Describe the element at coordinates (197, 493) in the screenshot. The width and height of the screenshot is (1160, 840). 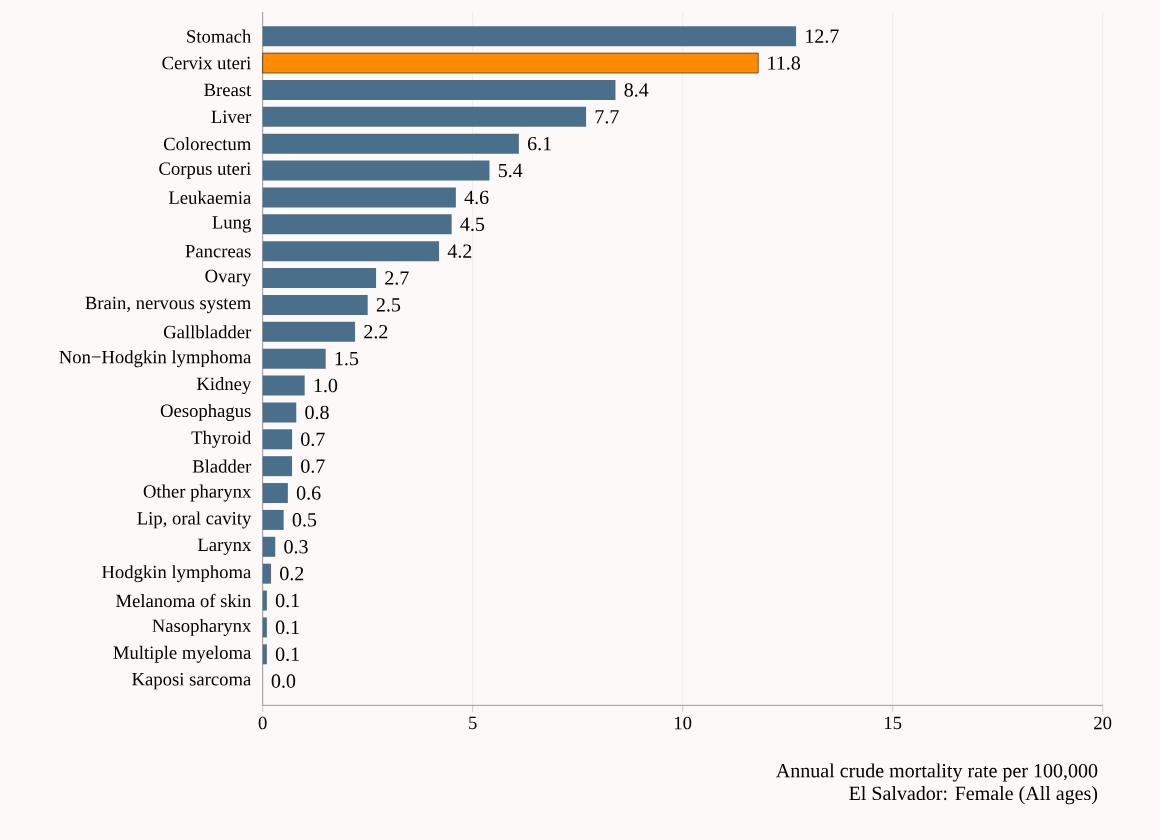
I see `y-tick-label: Other pharynx` at that location.